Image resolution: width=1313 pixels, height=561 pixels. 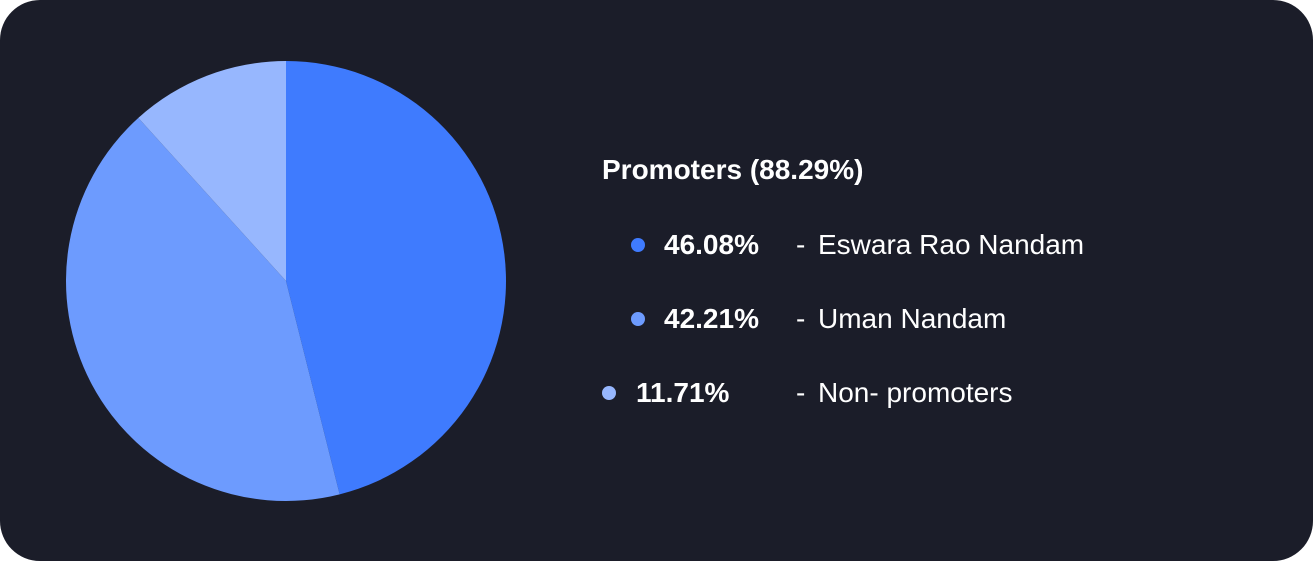 I want to click on legend-title: Promoters (88.29%), so click(x=733, y=169).